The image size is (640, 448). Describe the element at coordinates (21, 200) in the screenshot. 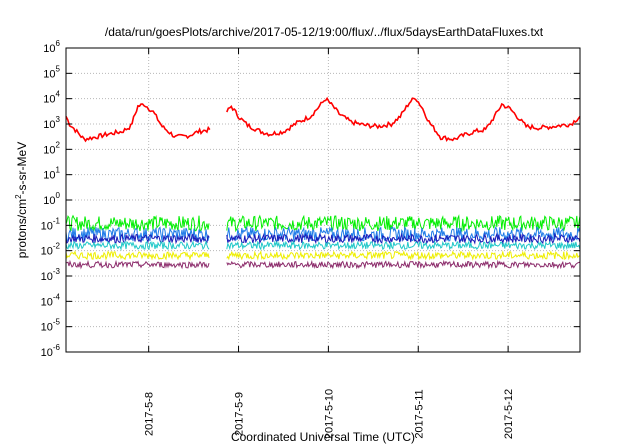

I see `y-axis-label: protons/cm2-s-sr-MeV` at that location.